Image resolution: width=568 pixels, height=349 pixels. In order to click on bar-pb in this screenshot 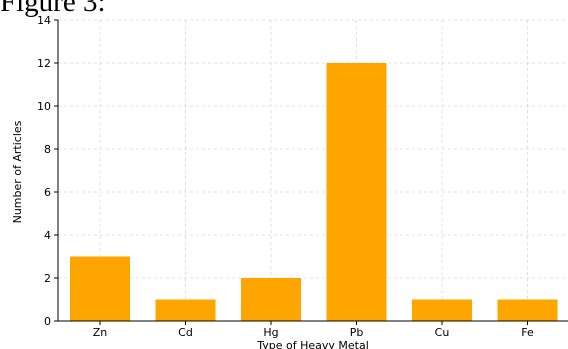, I will do `click(356, 192)`.